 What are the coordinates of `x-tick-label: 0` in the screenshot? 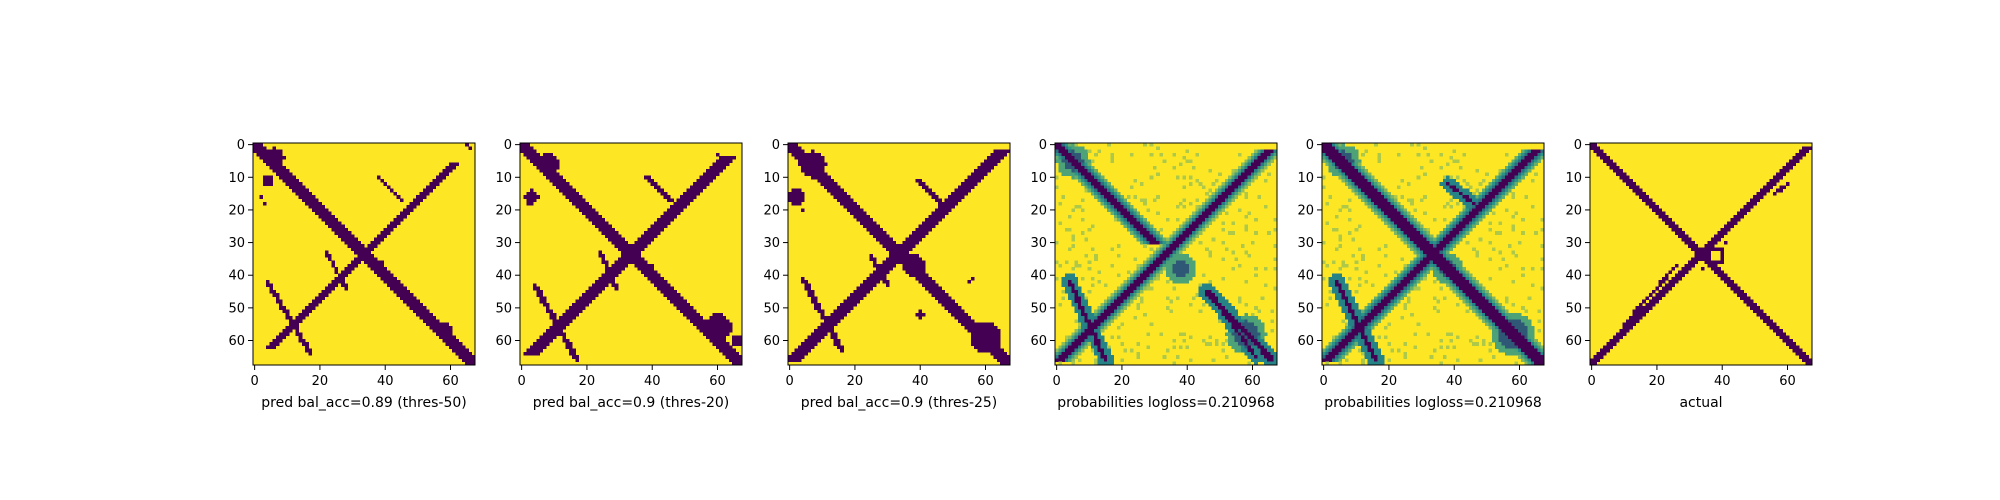 It's located at (521, 381).